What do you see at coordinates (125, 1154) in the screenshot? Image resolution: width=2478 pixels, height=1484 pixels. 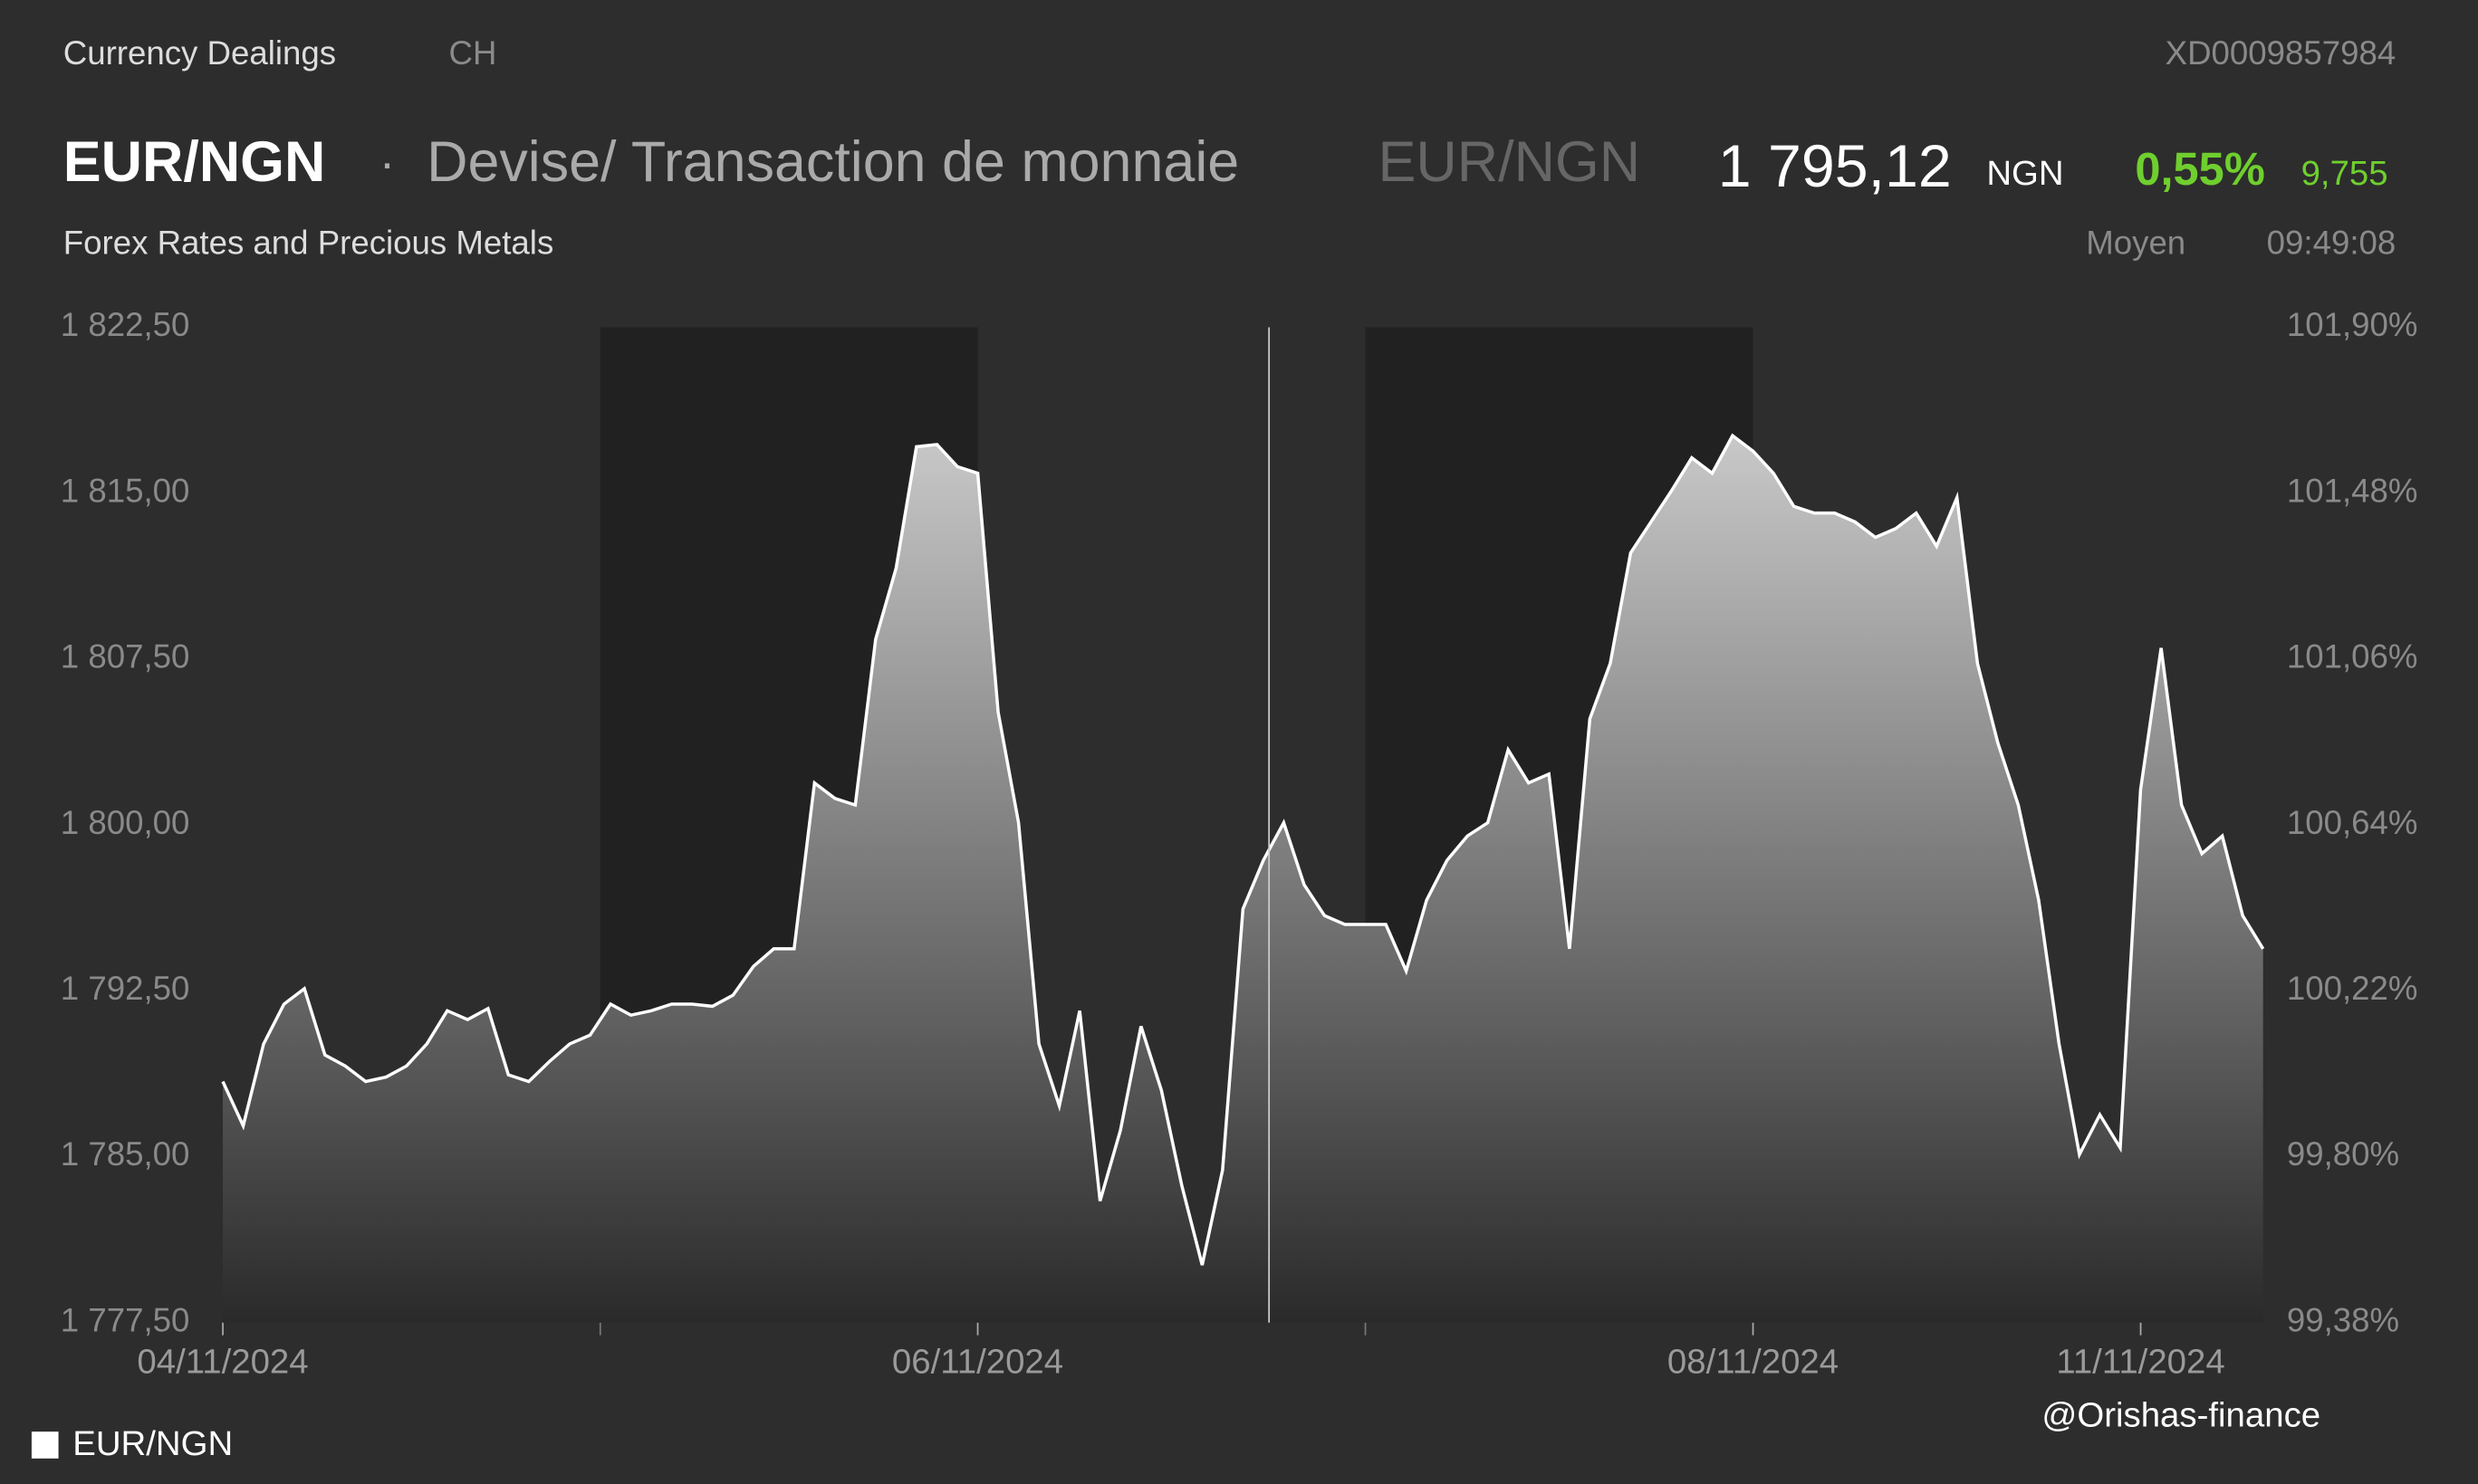 I see `y-tick-label: 1 785,00` at bounding box center [125, 1154].